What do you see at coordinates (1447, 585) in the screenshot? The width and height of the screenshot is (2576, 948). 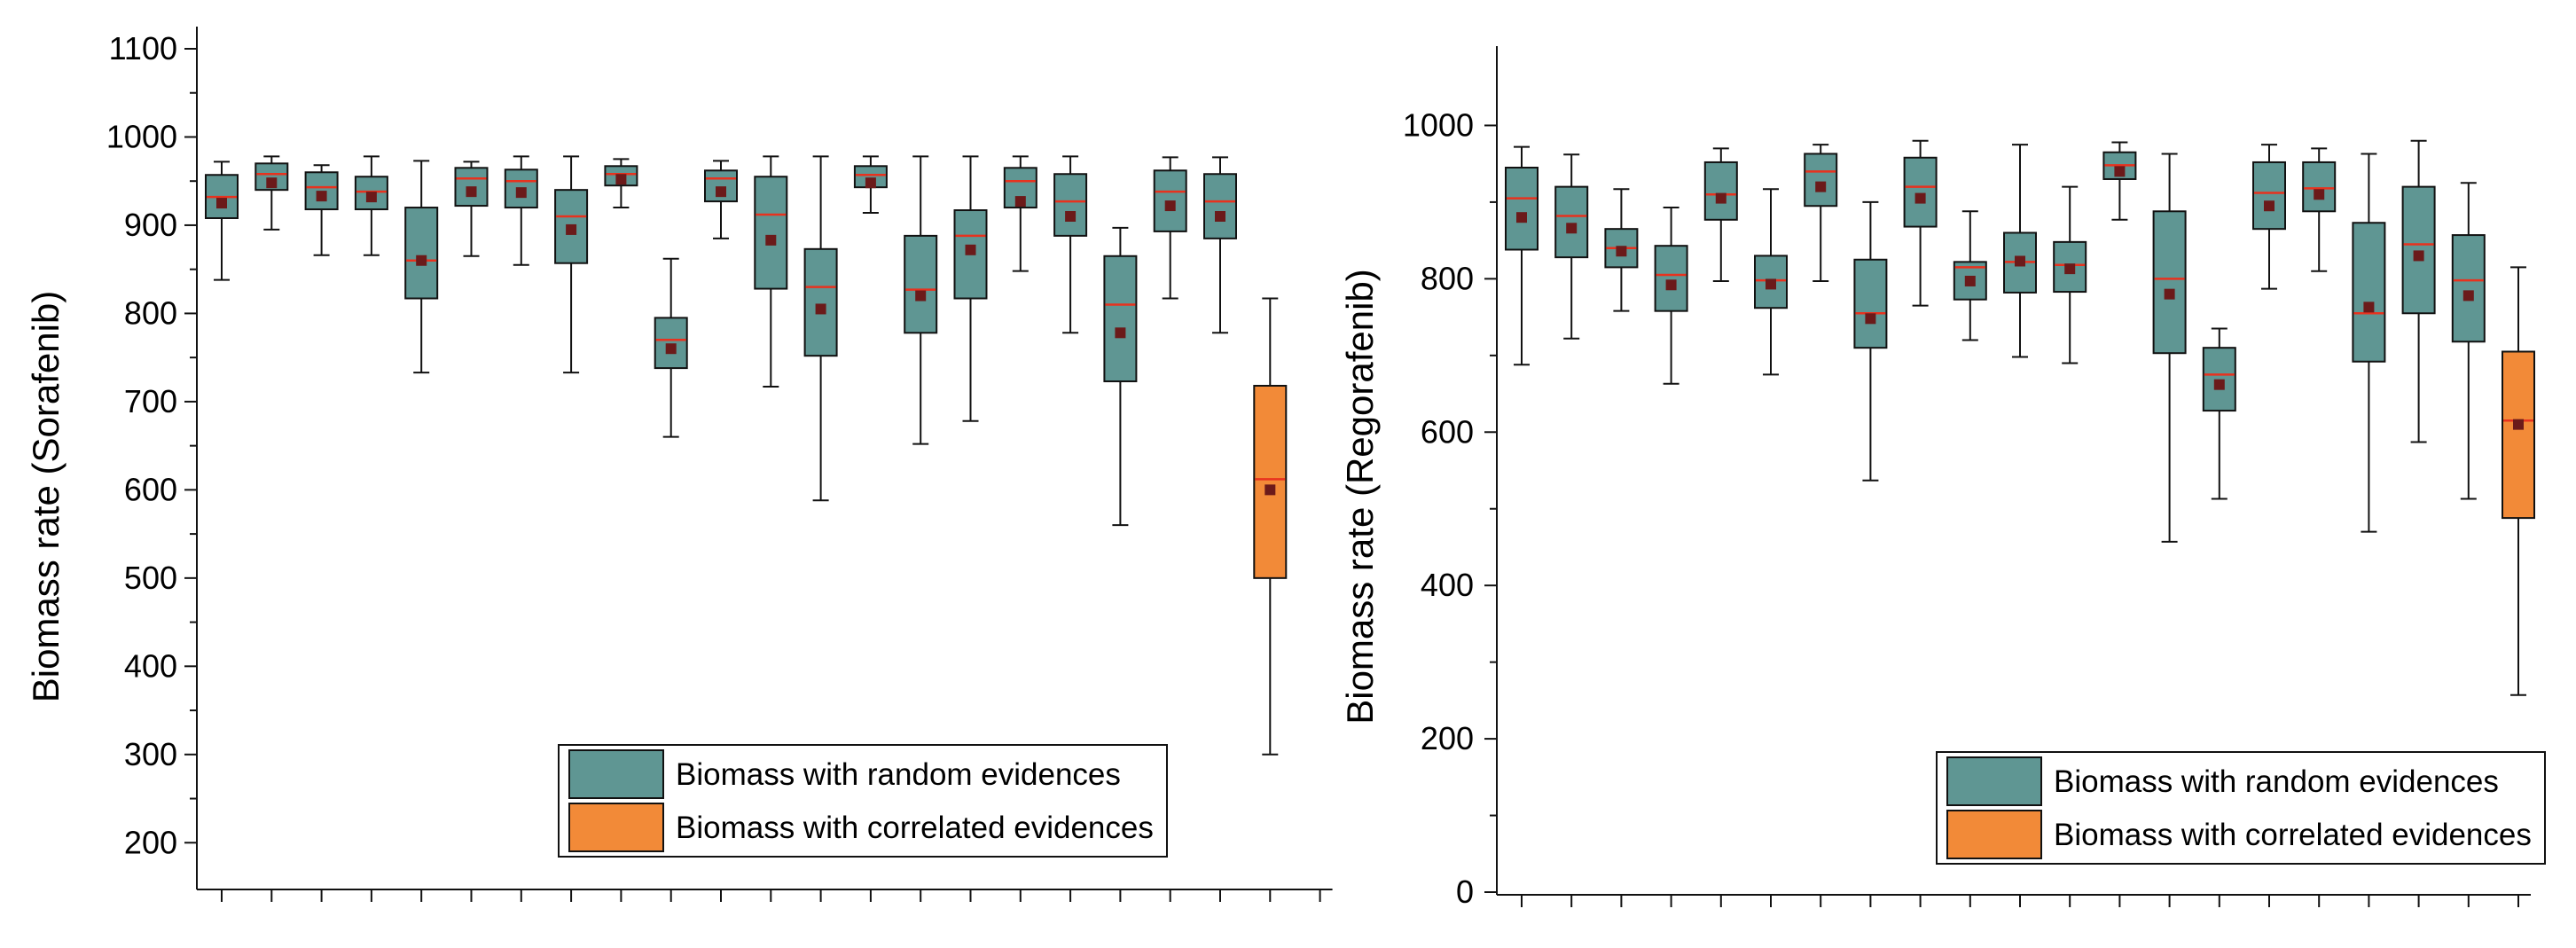 I see `regorafenib-y-tick-label: 400` at bounding box center [1447, 585].